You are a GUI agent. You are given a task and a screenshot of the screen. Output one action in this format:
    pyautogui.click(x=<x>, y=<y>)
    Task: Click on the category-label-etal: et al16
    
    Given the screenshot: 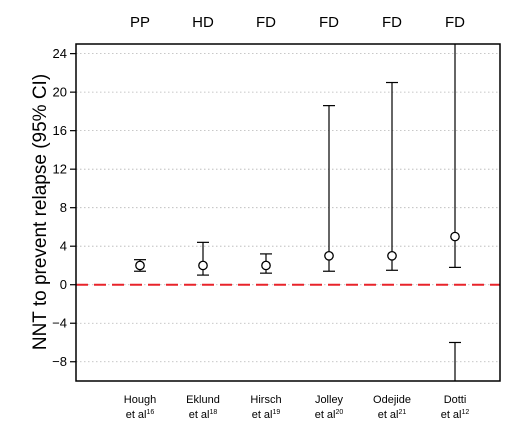 What is the action you would take?
    pyautogui.click(x=140, y=415)
    